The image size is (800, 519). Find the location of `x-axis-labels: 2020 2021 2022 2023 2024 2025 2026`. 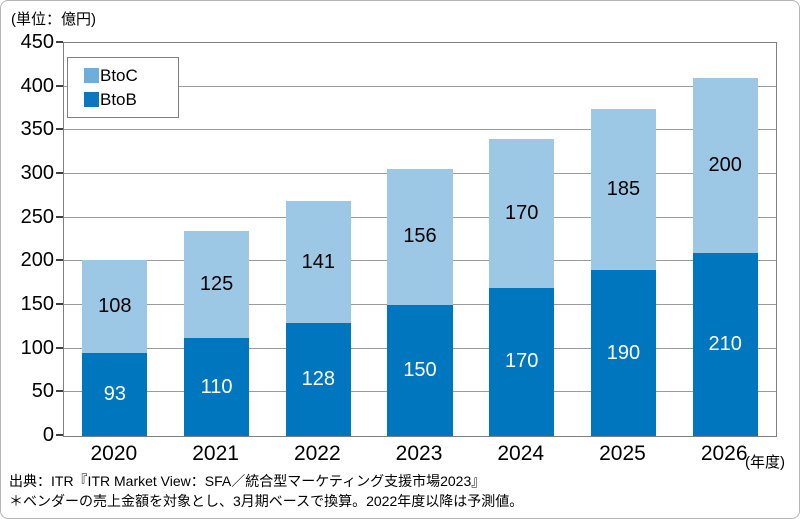

x-axis-labels: 2020 2021 2022 2023 2024 2025 2026 is located at coordinates (419, 454).